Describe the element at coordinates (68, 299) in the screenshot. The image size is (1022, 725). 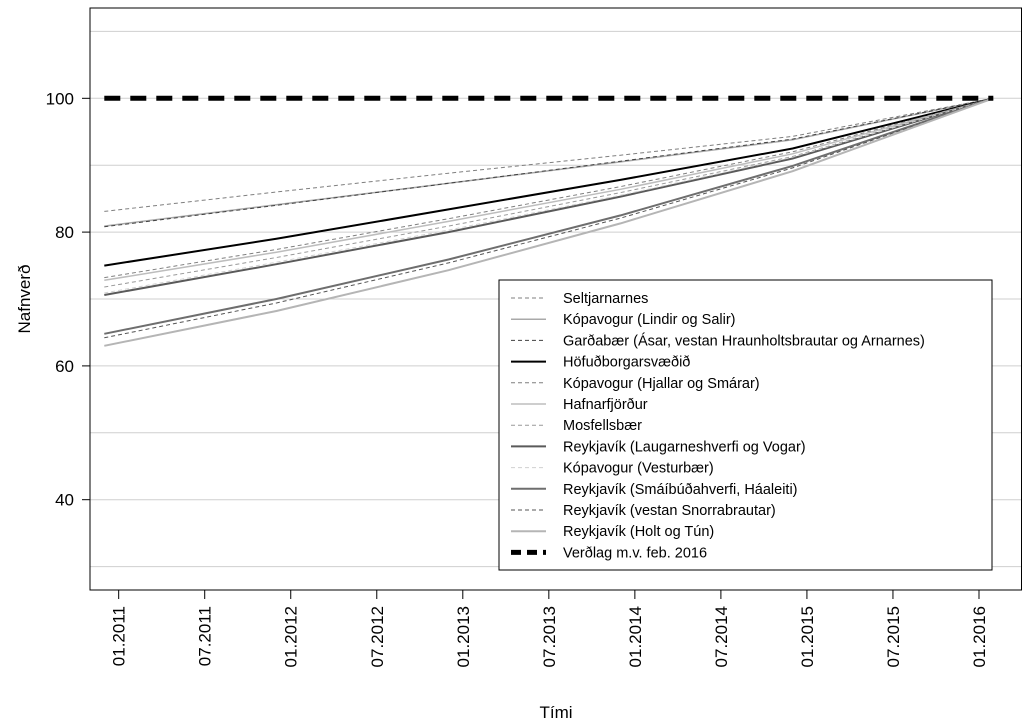
I see `y-axis: 40 60 80 100` at that location.